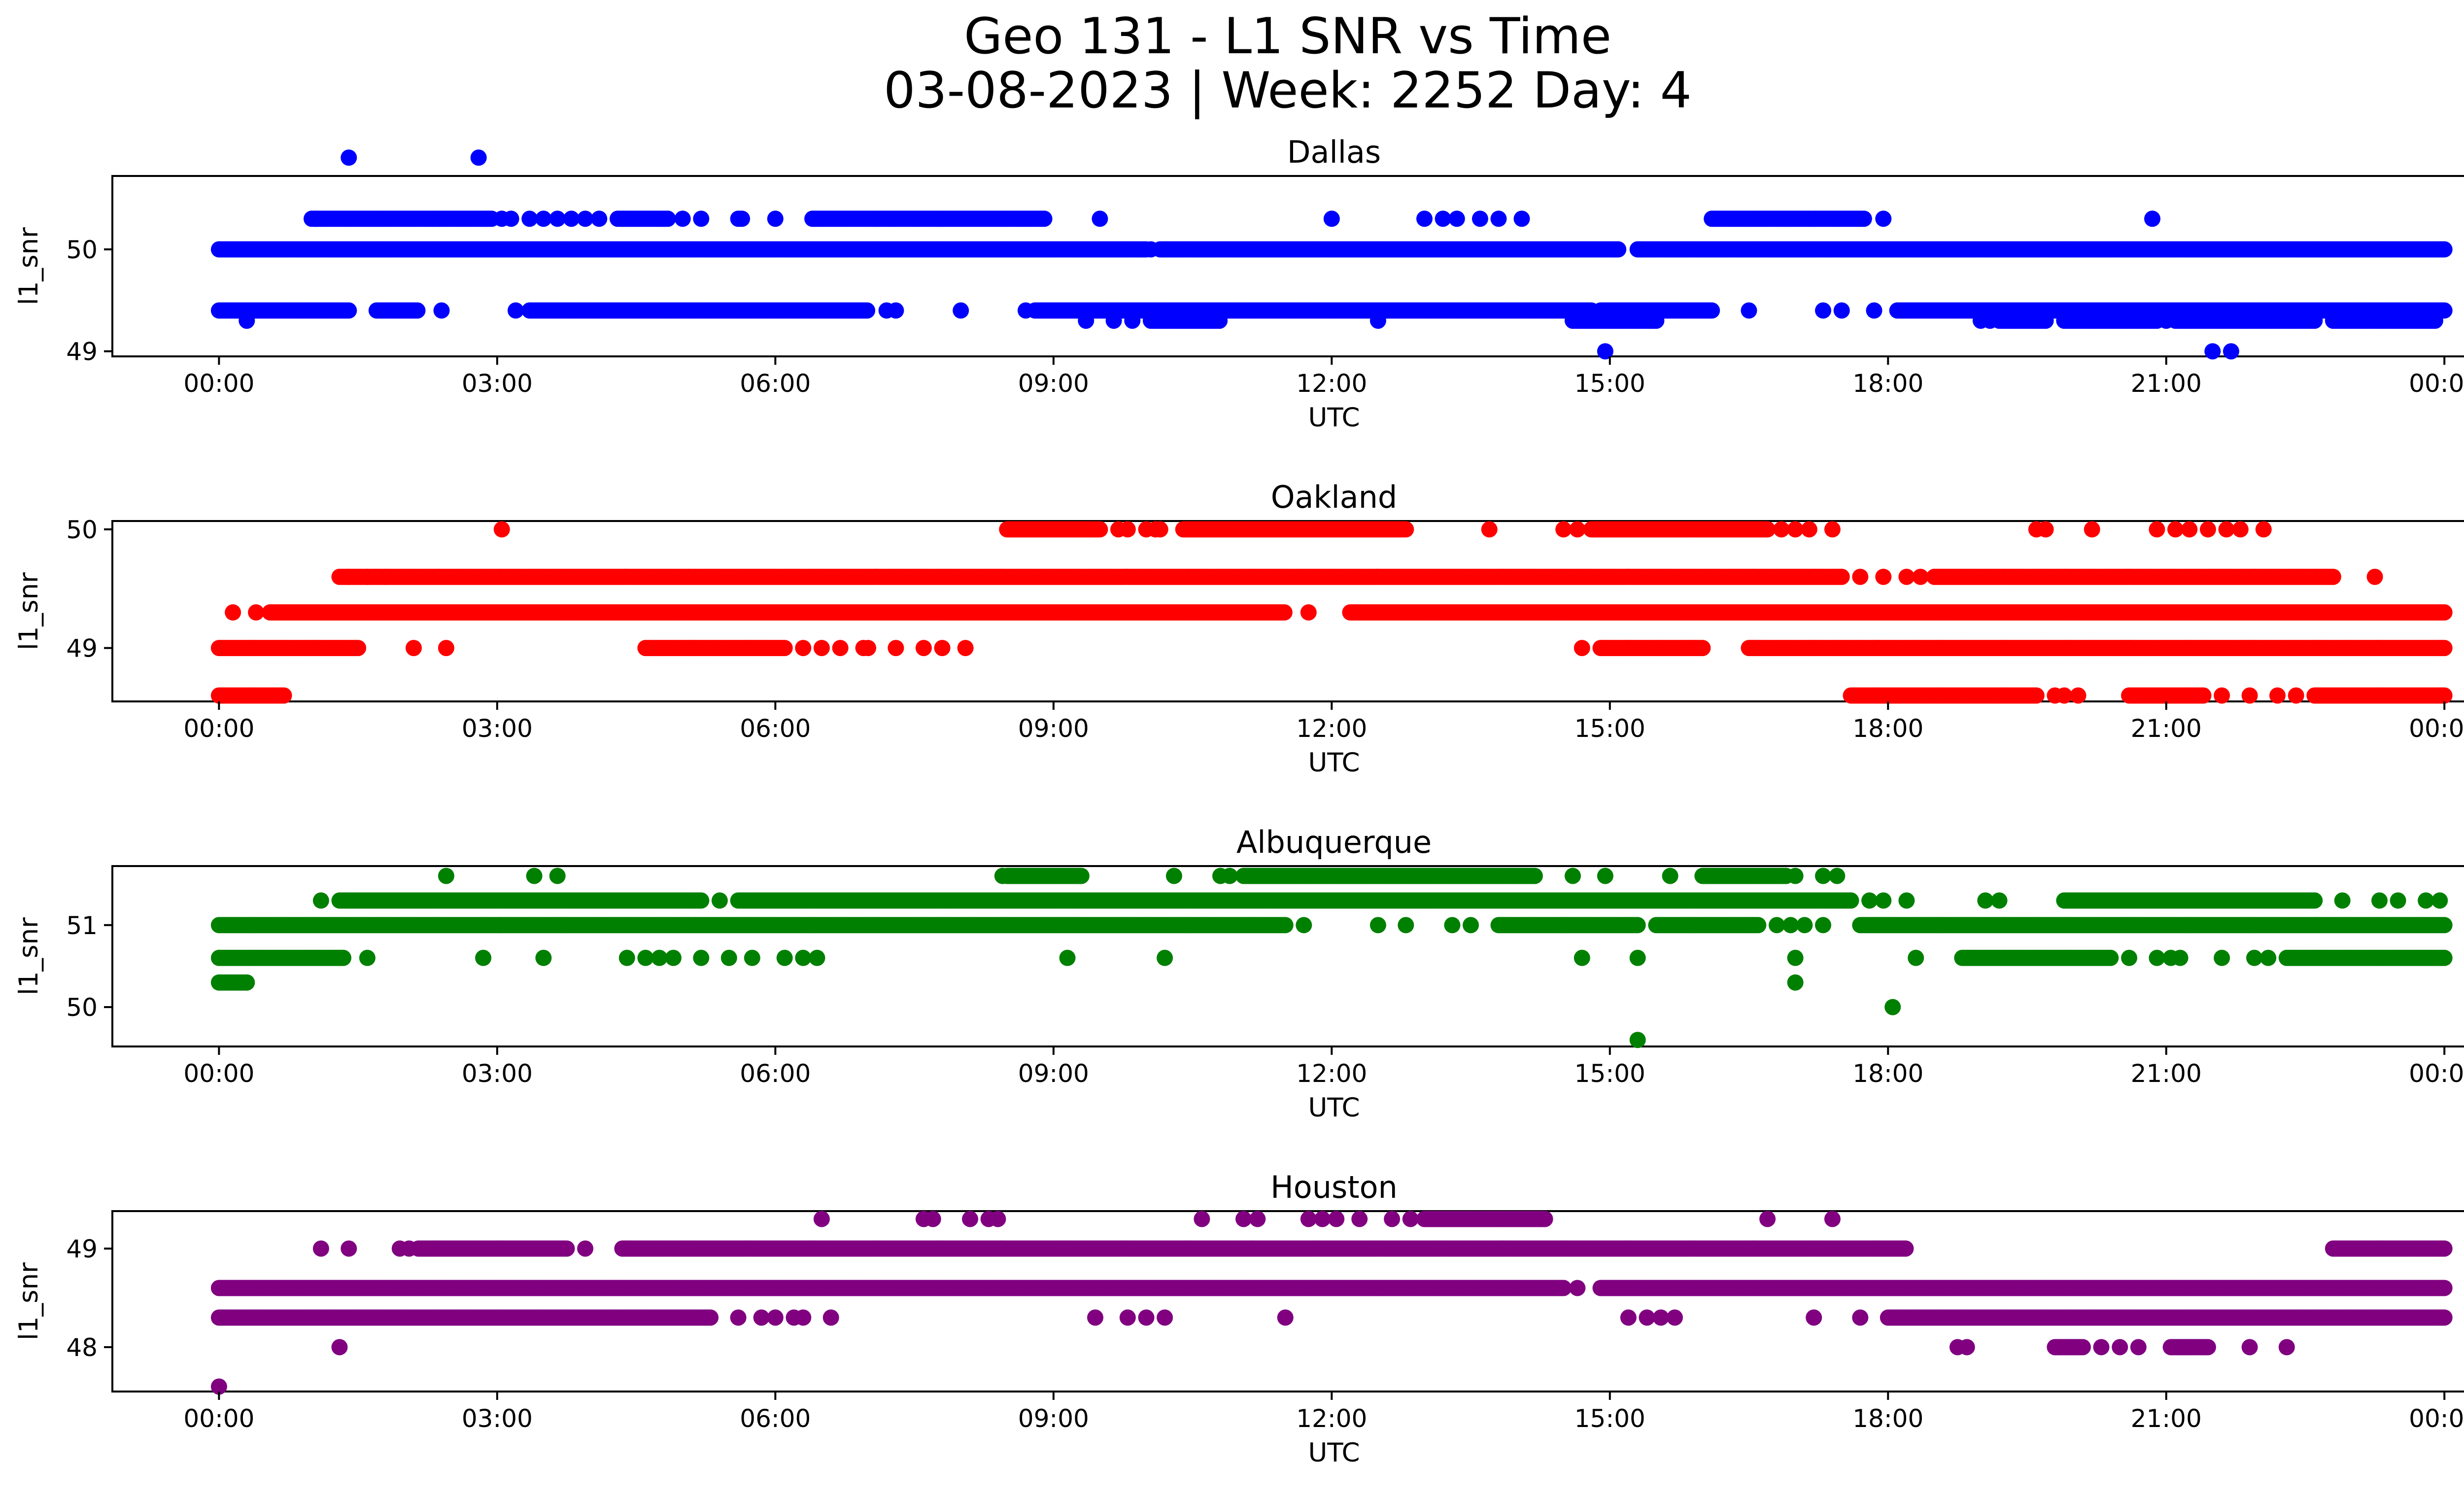  I want to click on x-tick-label-dallas-7: 21:00, so click(2166, 383).